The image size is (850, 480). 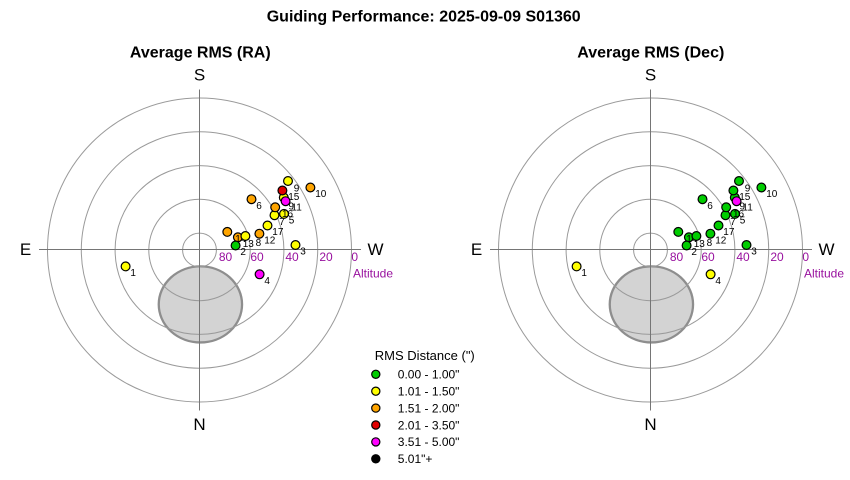 What do you see at coordinates (425, 355) in the screenshot?
I see `svg-text: RMS Distance (")` at bounding box center [425, 355].